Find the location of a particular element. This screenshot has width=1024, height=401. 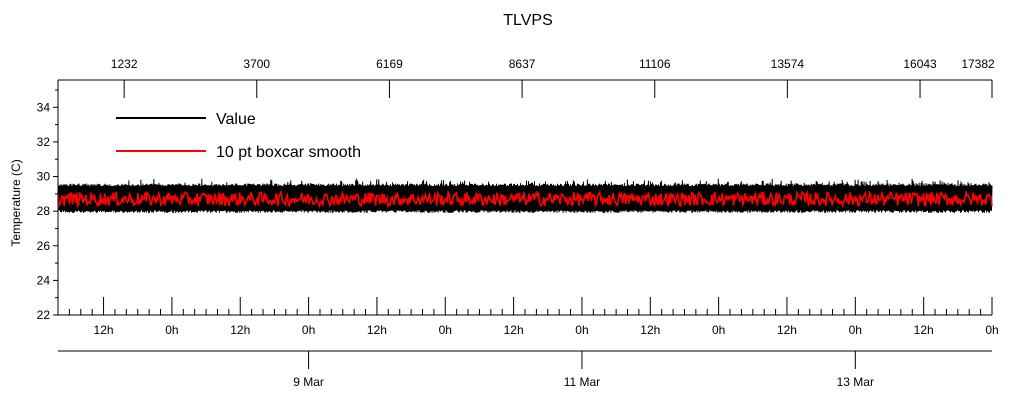

series-smooth-line is located at coordinates (525, 199).